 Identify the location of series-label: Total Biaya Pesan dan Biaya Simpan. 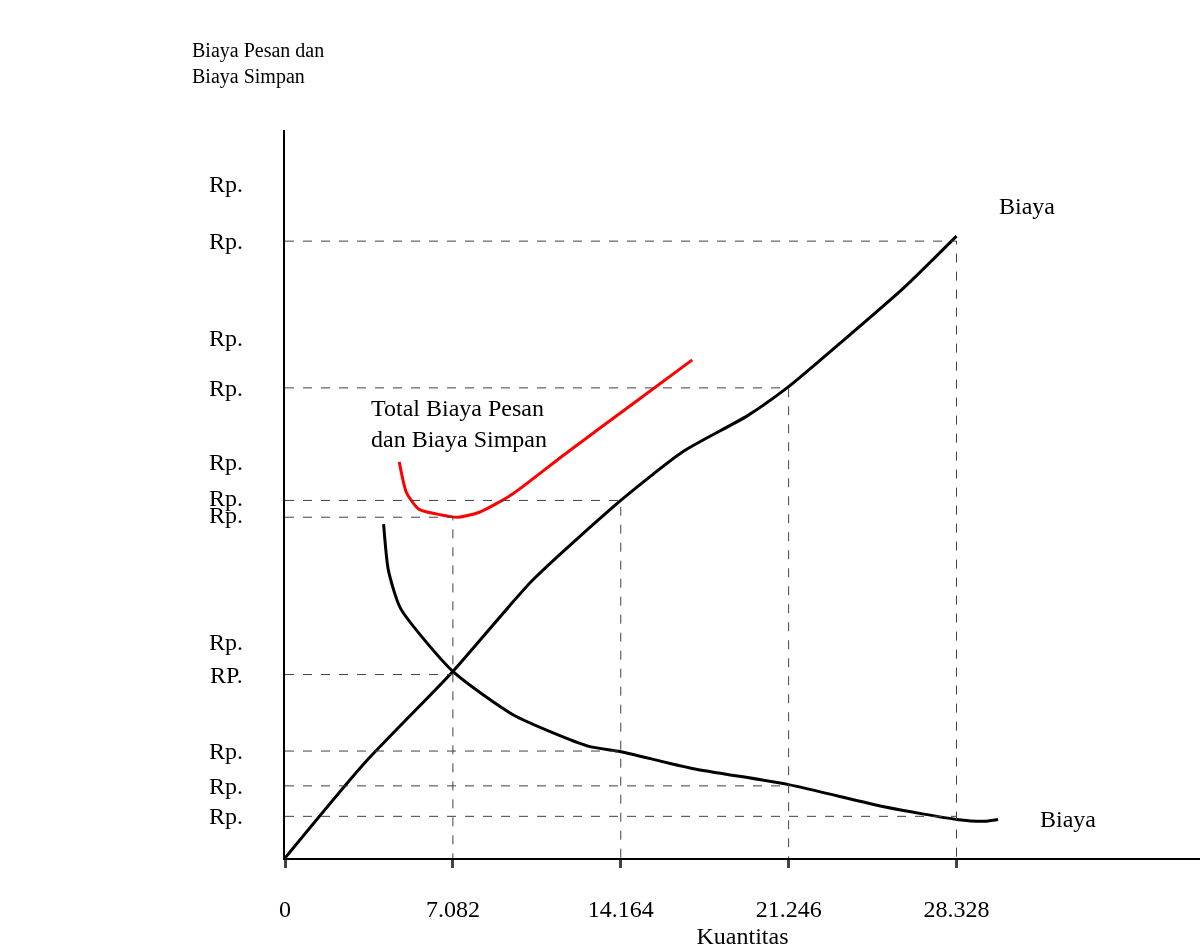
(459, 424).